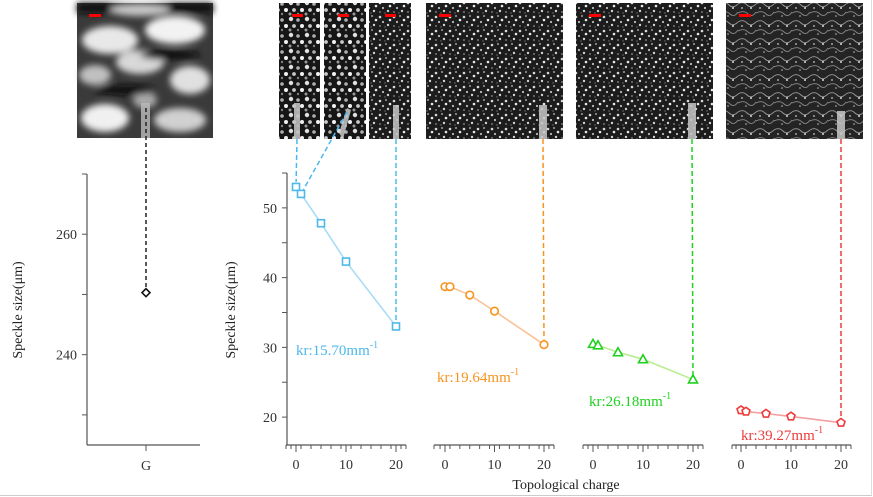 The height and width of the screenshot is (497, 873). What do you see at coordinates (146, 292) in the screenshot?
I see `data-point-diamond` at bounding box center [146, 292].